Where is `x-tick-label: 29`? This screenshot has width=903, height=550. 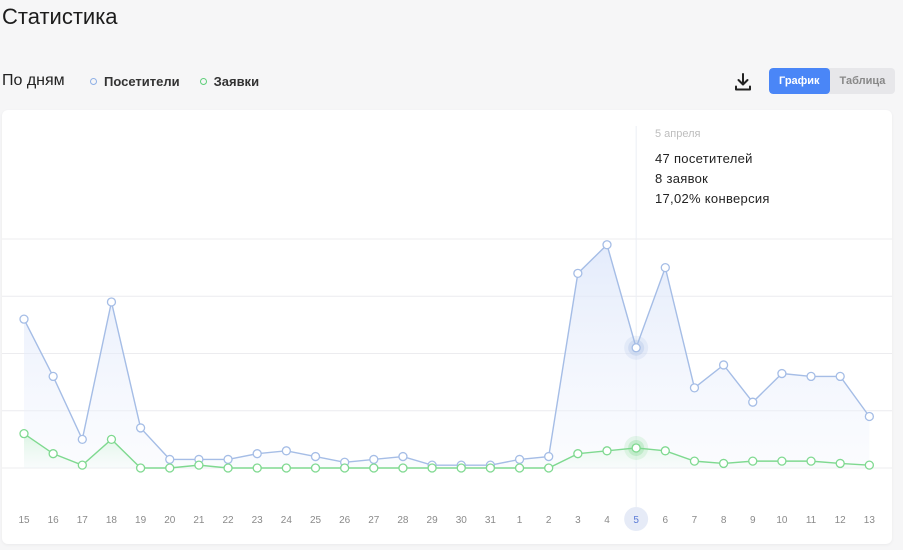 x-tick-label: 29 is located at coordinates (433, 520).